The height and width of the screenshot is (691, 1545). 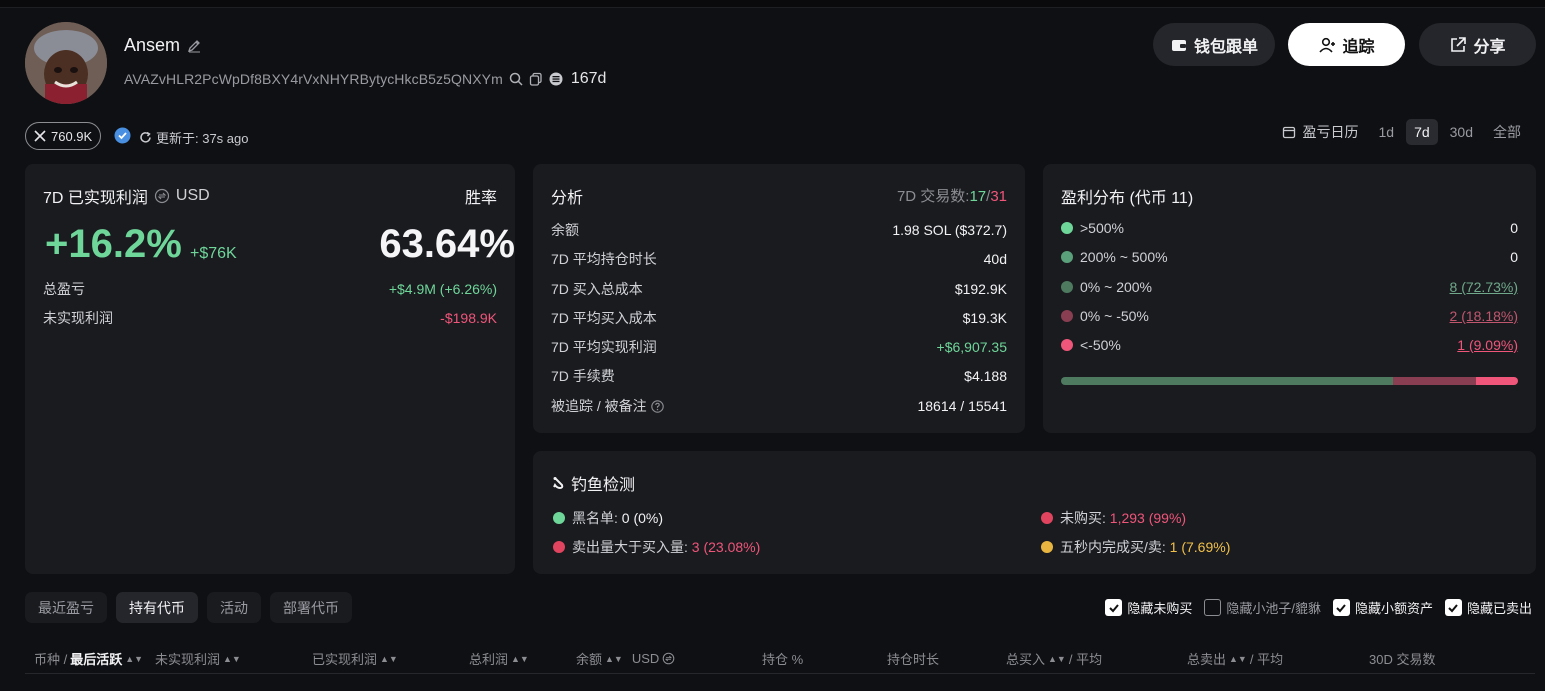 I want to click on pencil-icon, so click(x=194, y=46).